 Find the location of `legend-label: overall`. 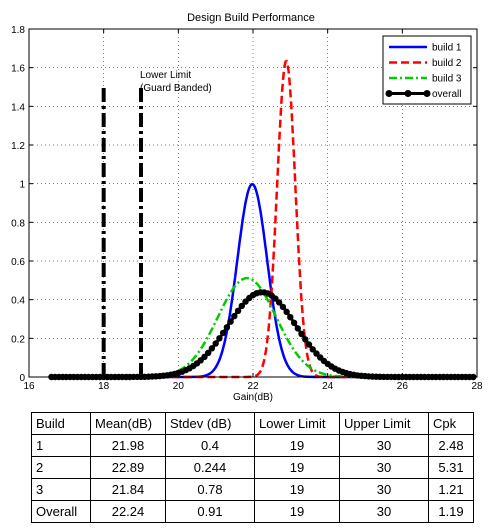

legend-label: overall is located at coordinates (446, 94).